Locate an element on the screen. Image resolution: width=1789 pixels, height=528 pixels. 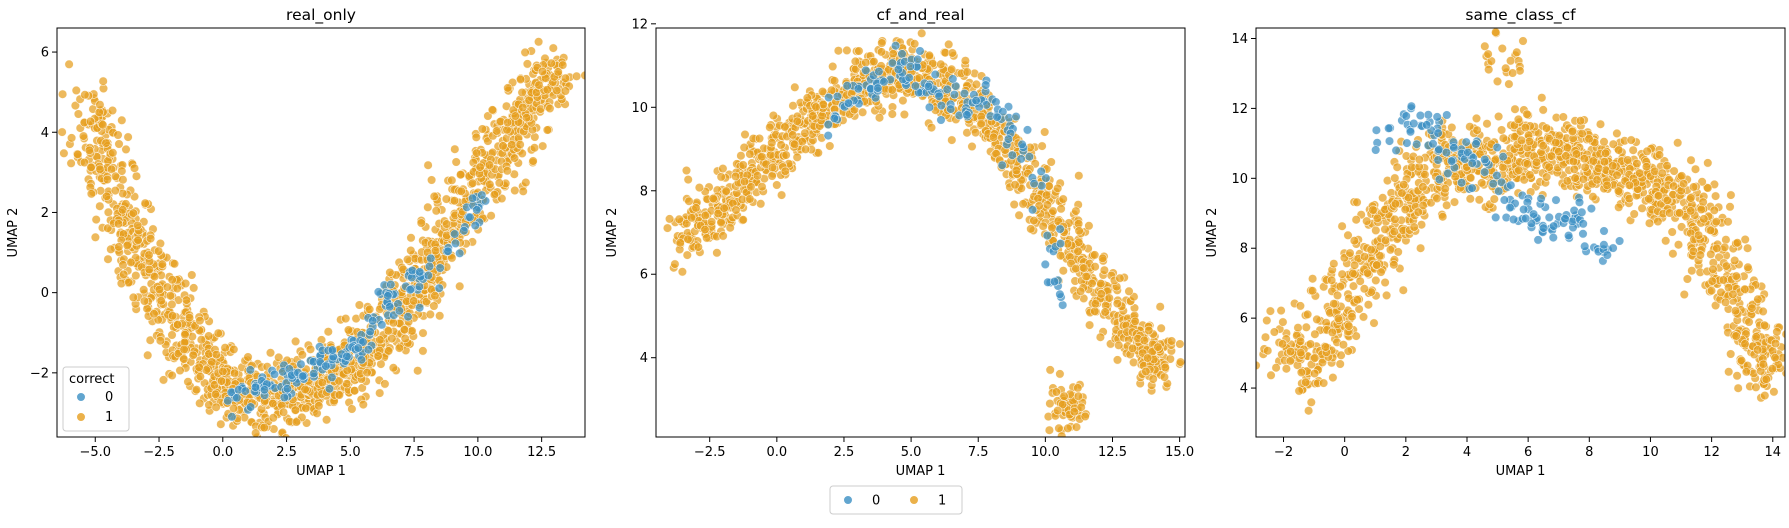
x-tick-label: 0.0 is located at coordinates (222, 452).